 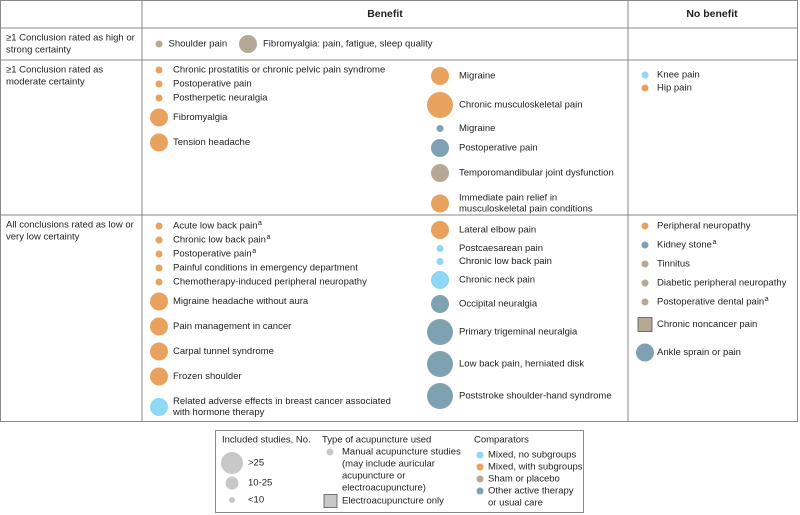 I want to click on item-label: Lateral elbow pain, so click(x=497, y=230).